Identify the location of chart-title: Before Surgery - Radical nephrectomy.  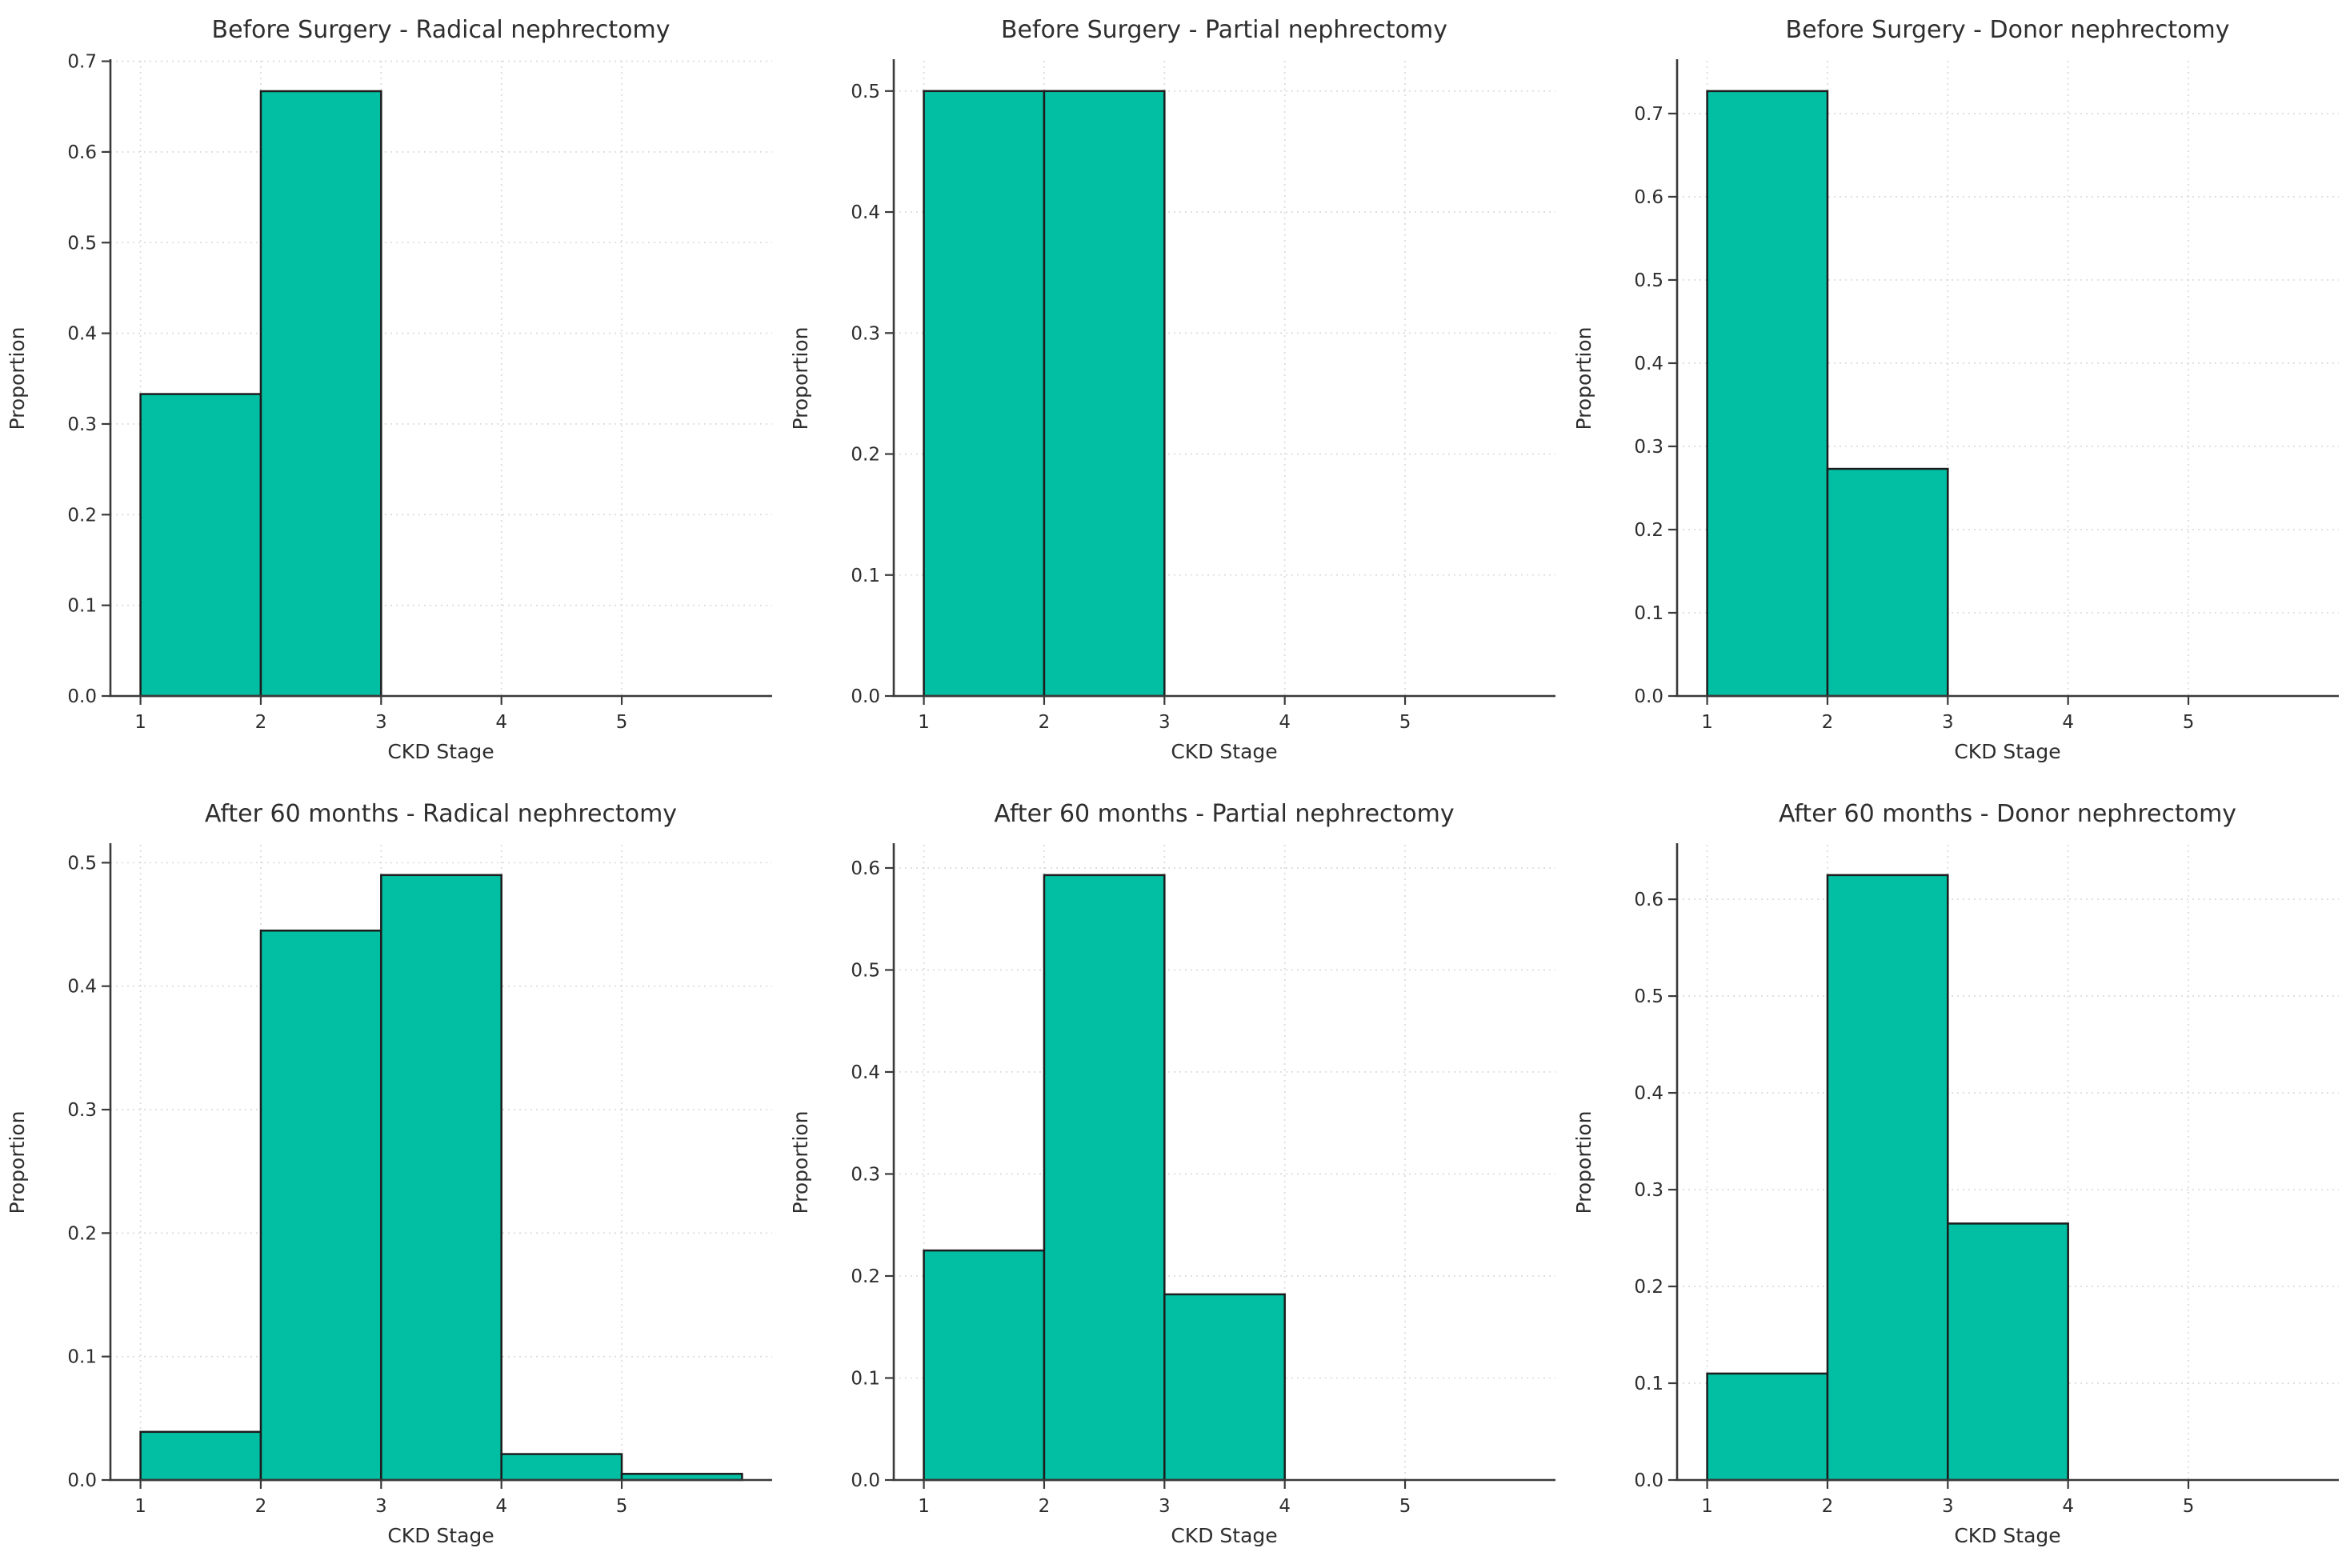
(441, 30).